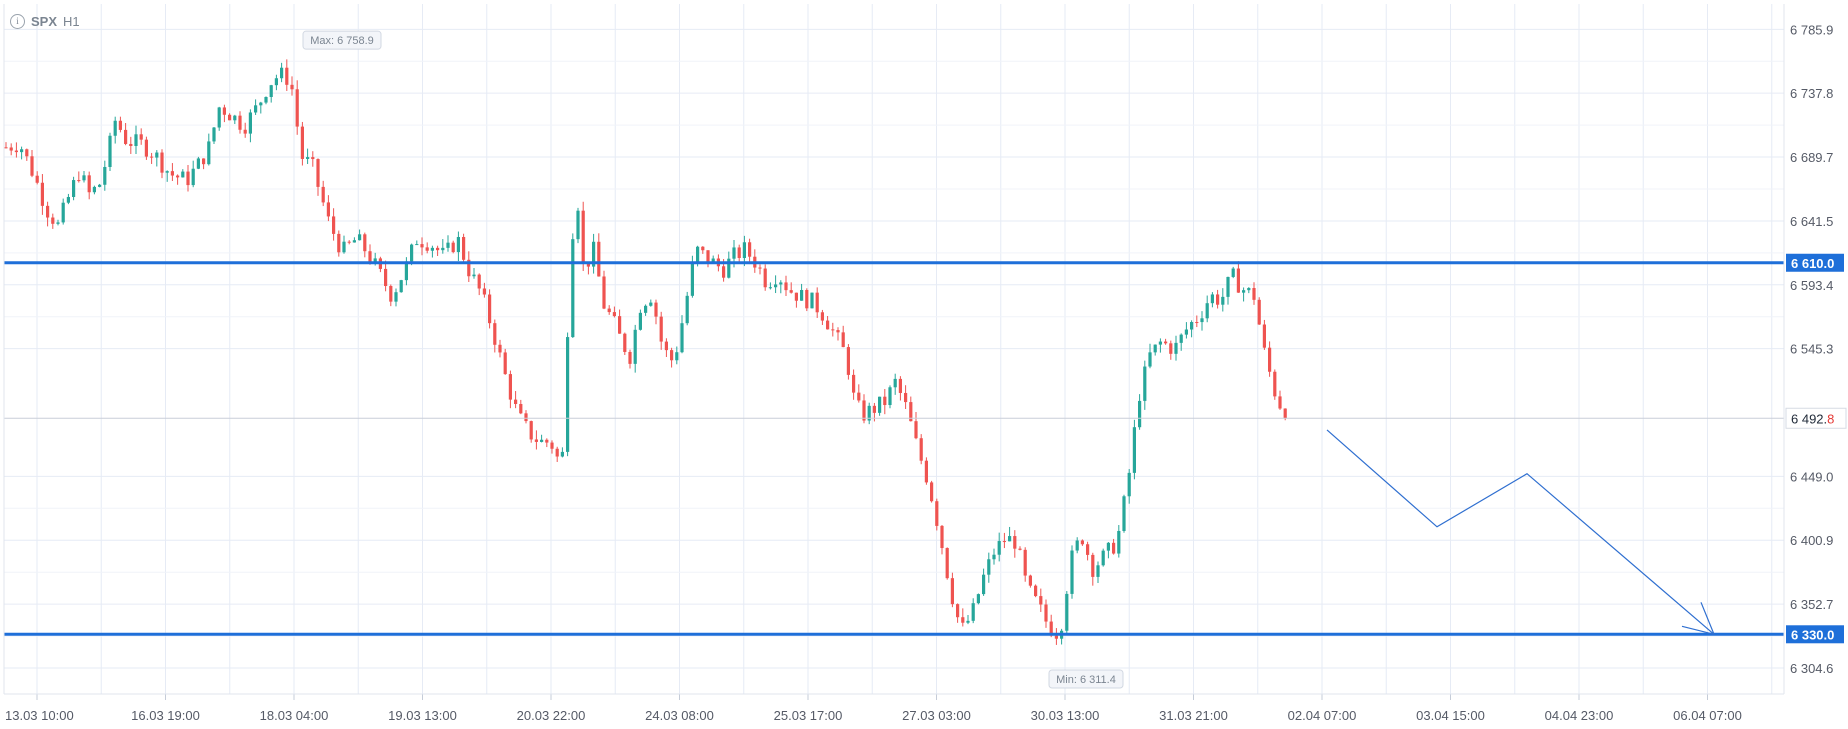 The image size is (1848, 729). What do you see at coordinates (1450, 715) in the screenshot?
I see `x-tick-label: 03.04 15:00` at bounding box center [1450, 715].